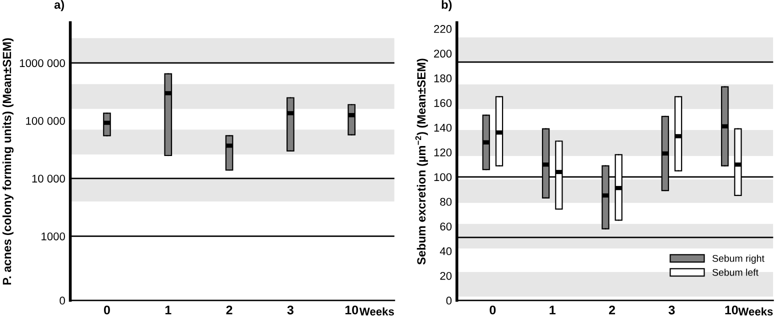  I want to click on y-tick-label: 1000 000, so click(42, 63).